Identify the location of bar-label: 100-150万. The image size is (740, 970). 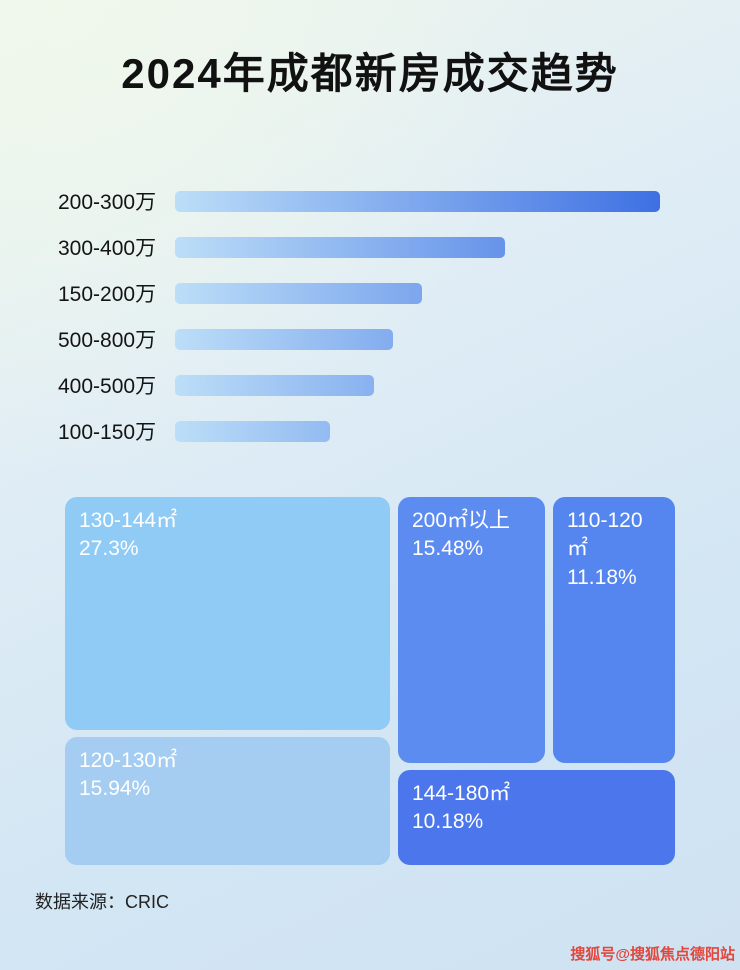
(107, 432).